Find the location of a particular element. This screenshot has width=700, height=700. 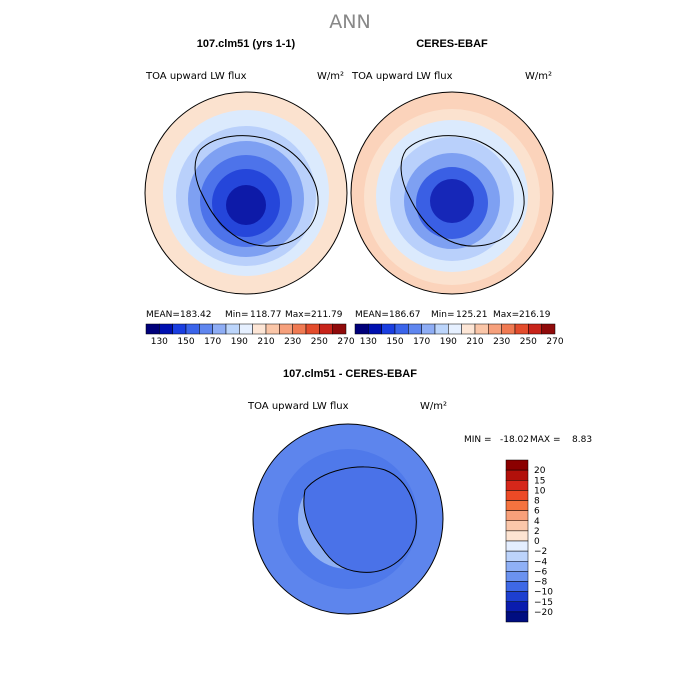

min-value: 125.21 is located at coordinates (472, 315).